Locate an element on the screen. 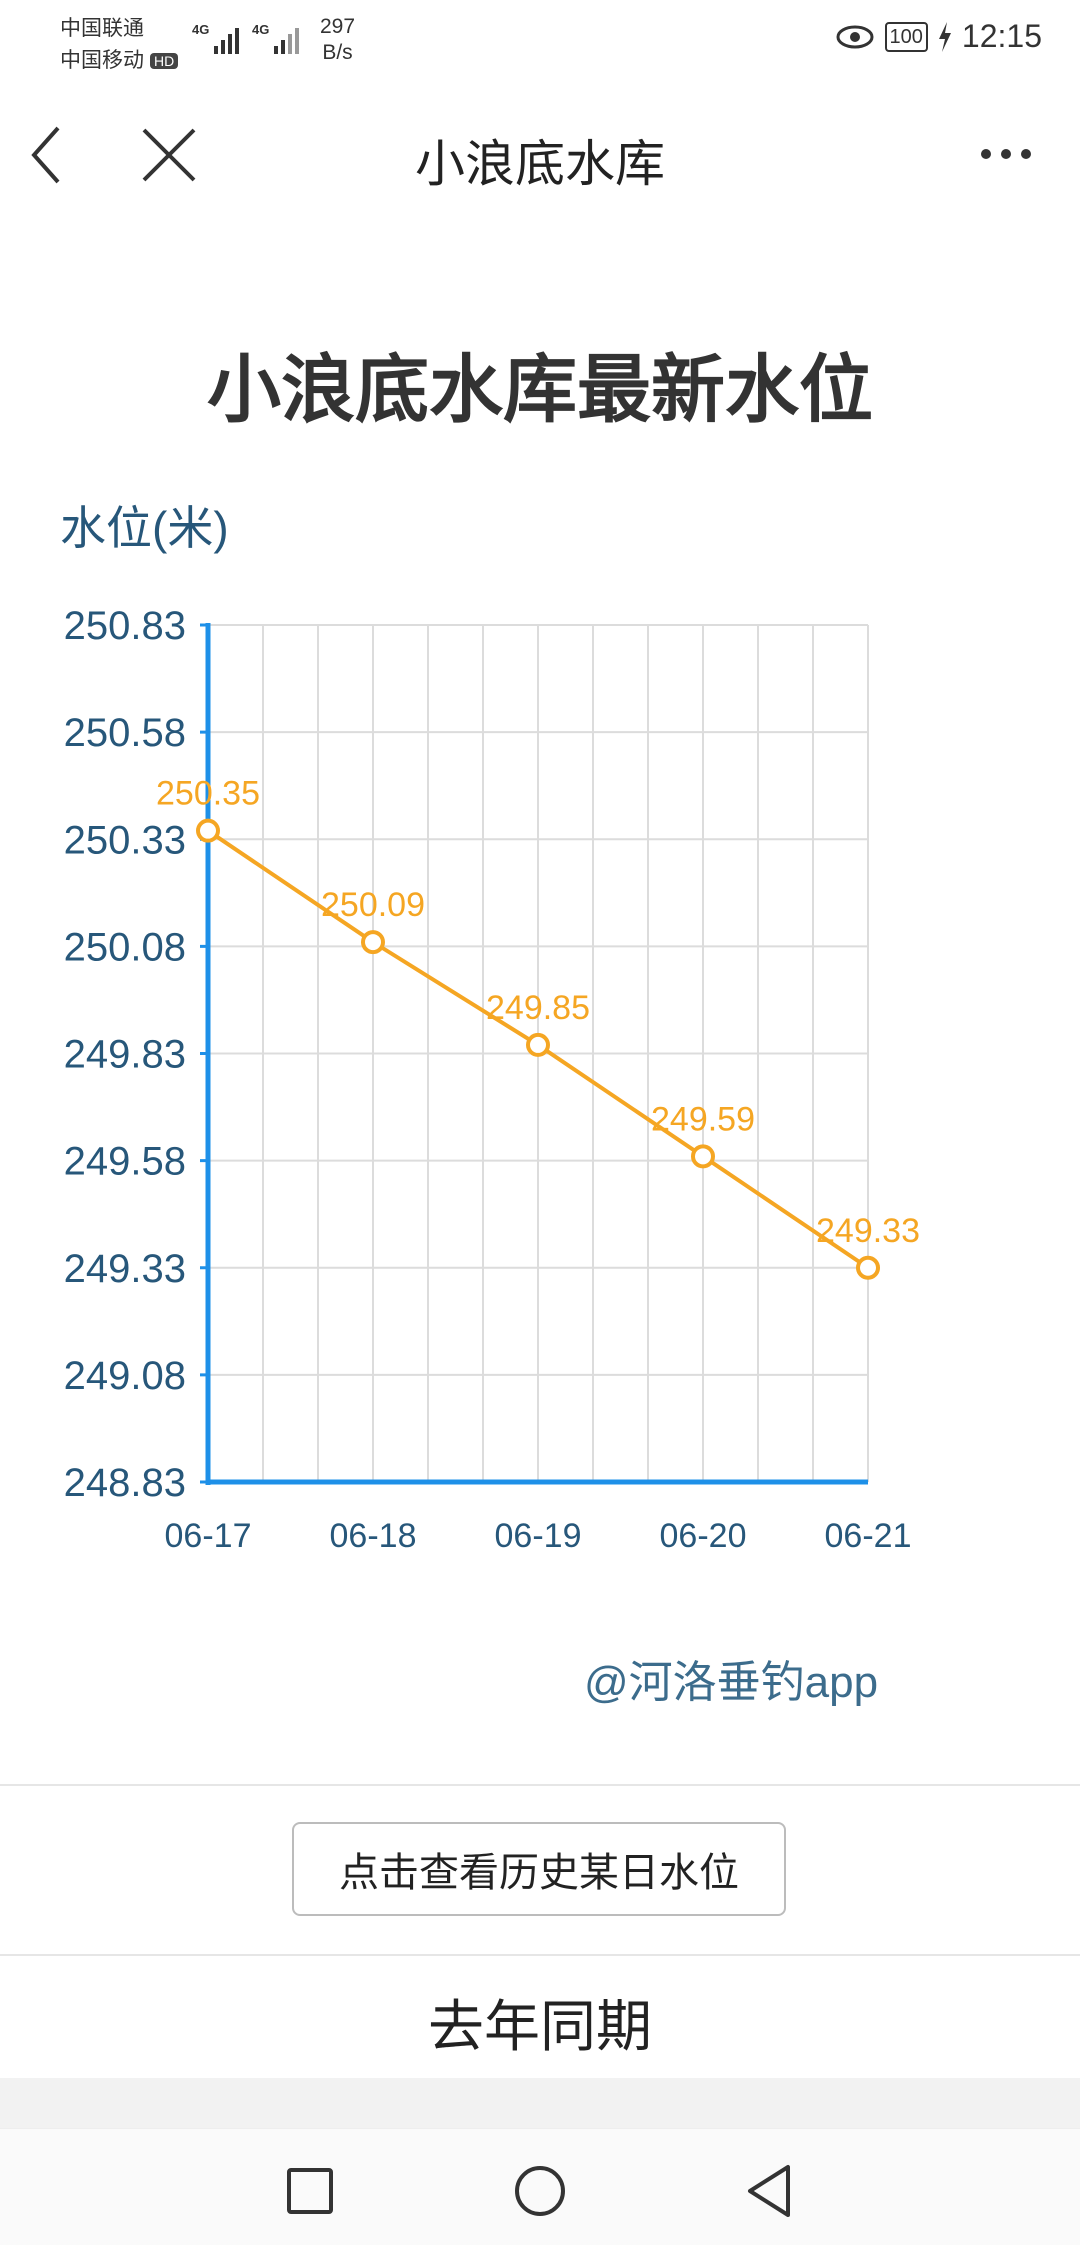  eye-icon is located at coordinates (855, 36).